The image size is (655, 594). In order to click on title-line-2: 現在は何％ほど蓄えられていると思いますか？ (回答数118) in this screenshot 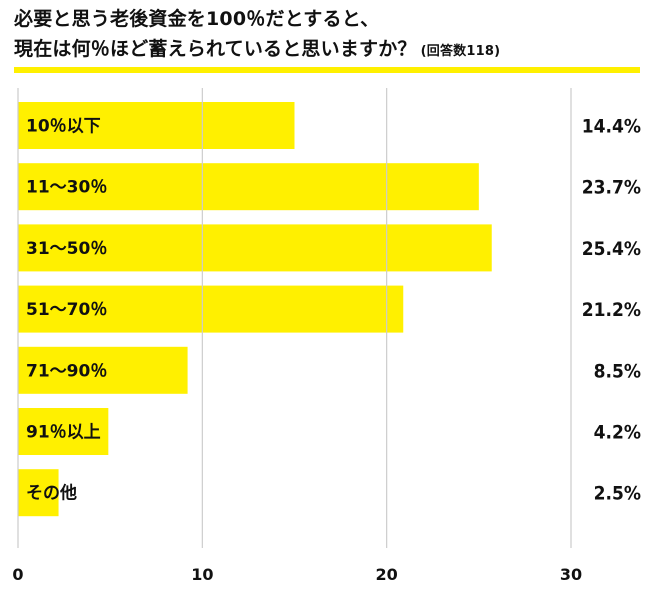, I will do `click(329, 50)`.